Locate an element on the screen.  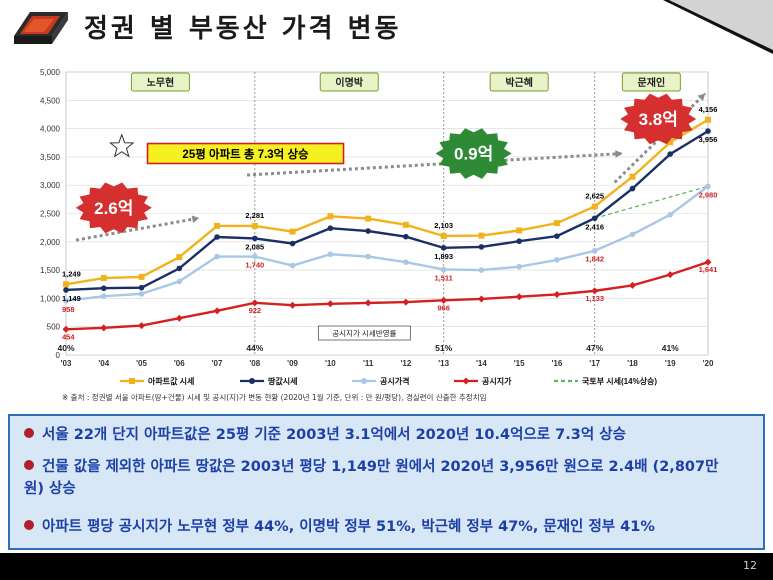
y-tick-label: 4,500 is located at coordinates (50, 100).